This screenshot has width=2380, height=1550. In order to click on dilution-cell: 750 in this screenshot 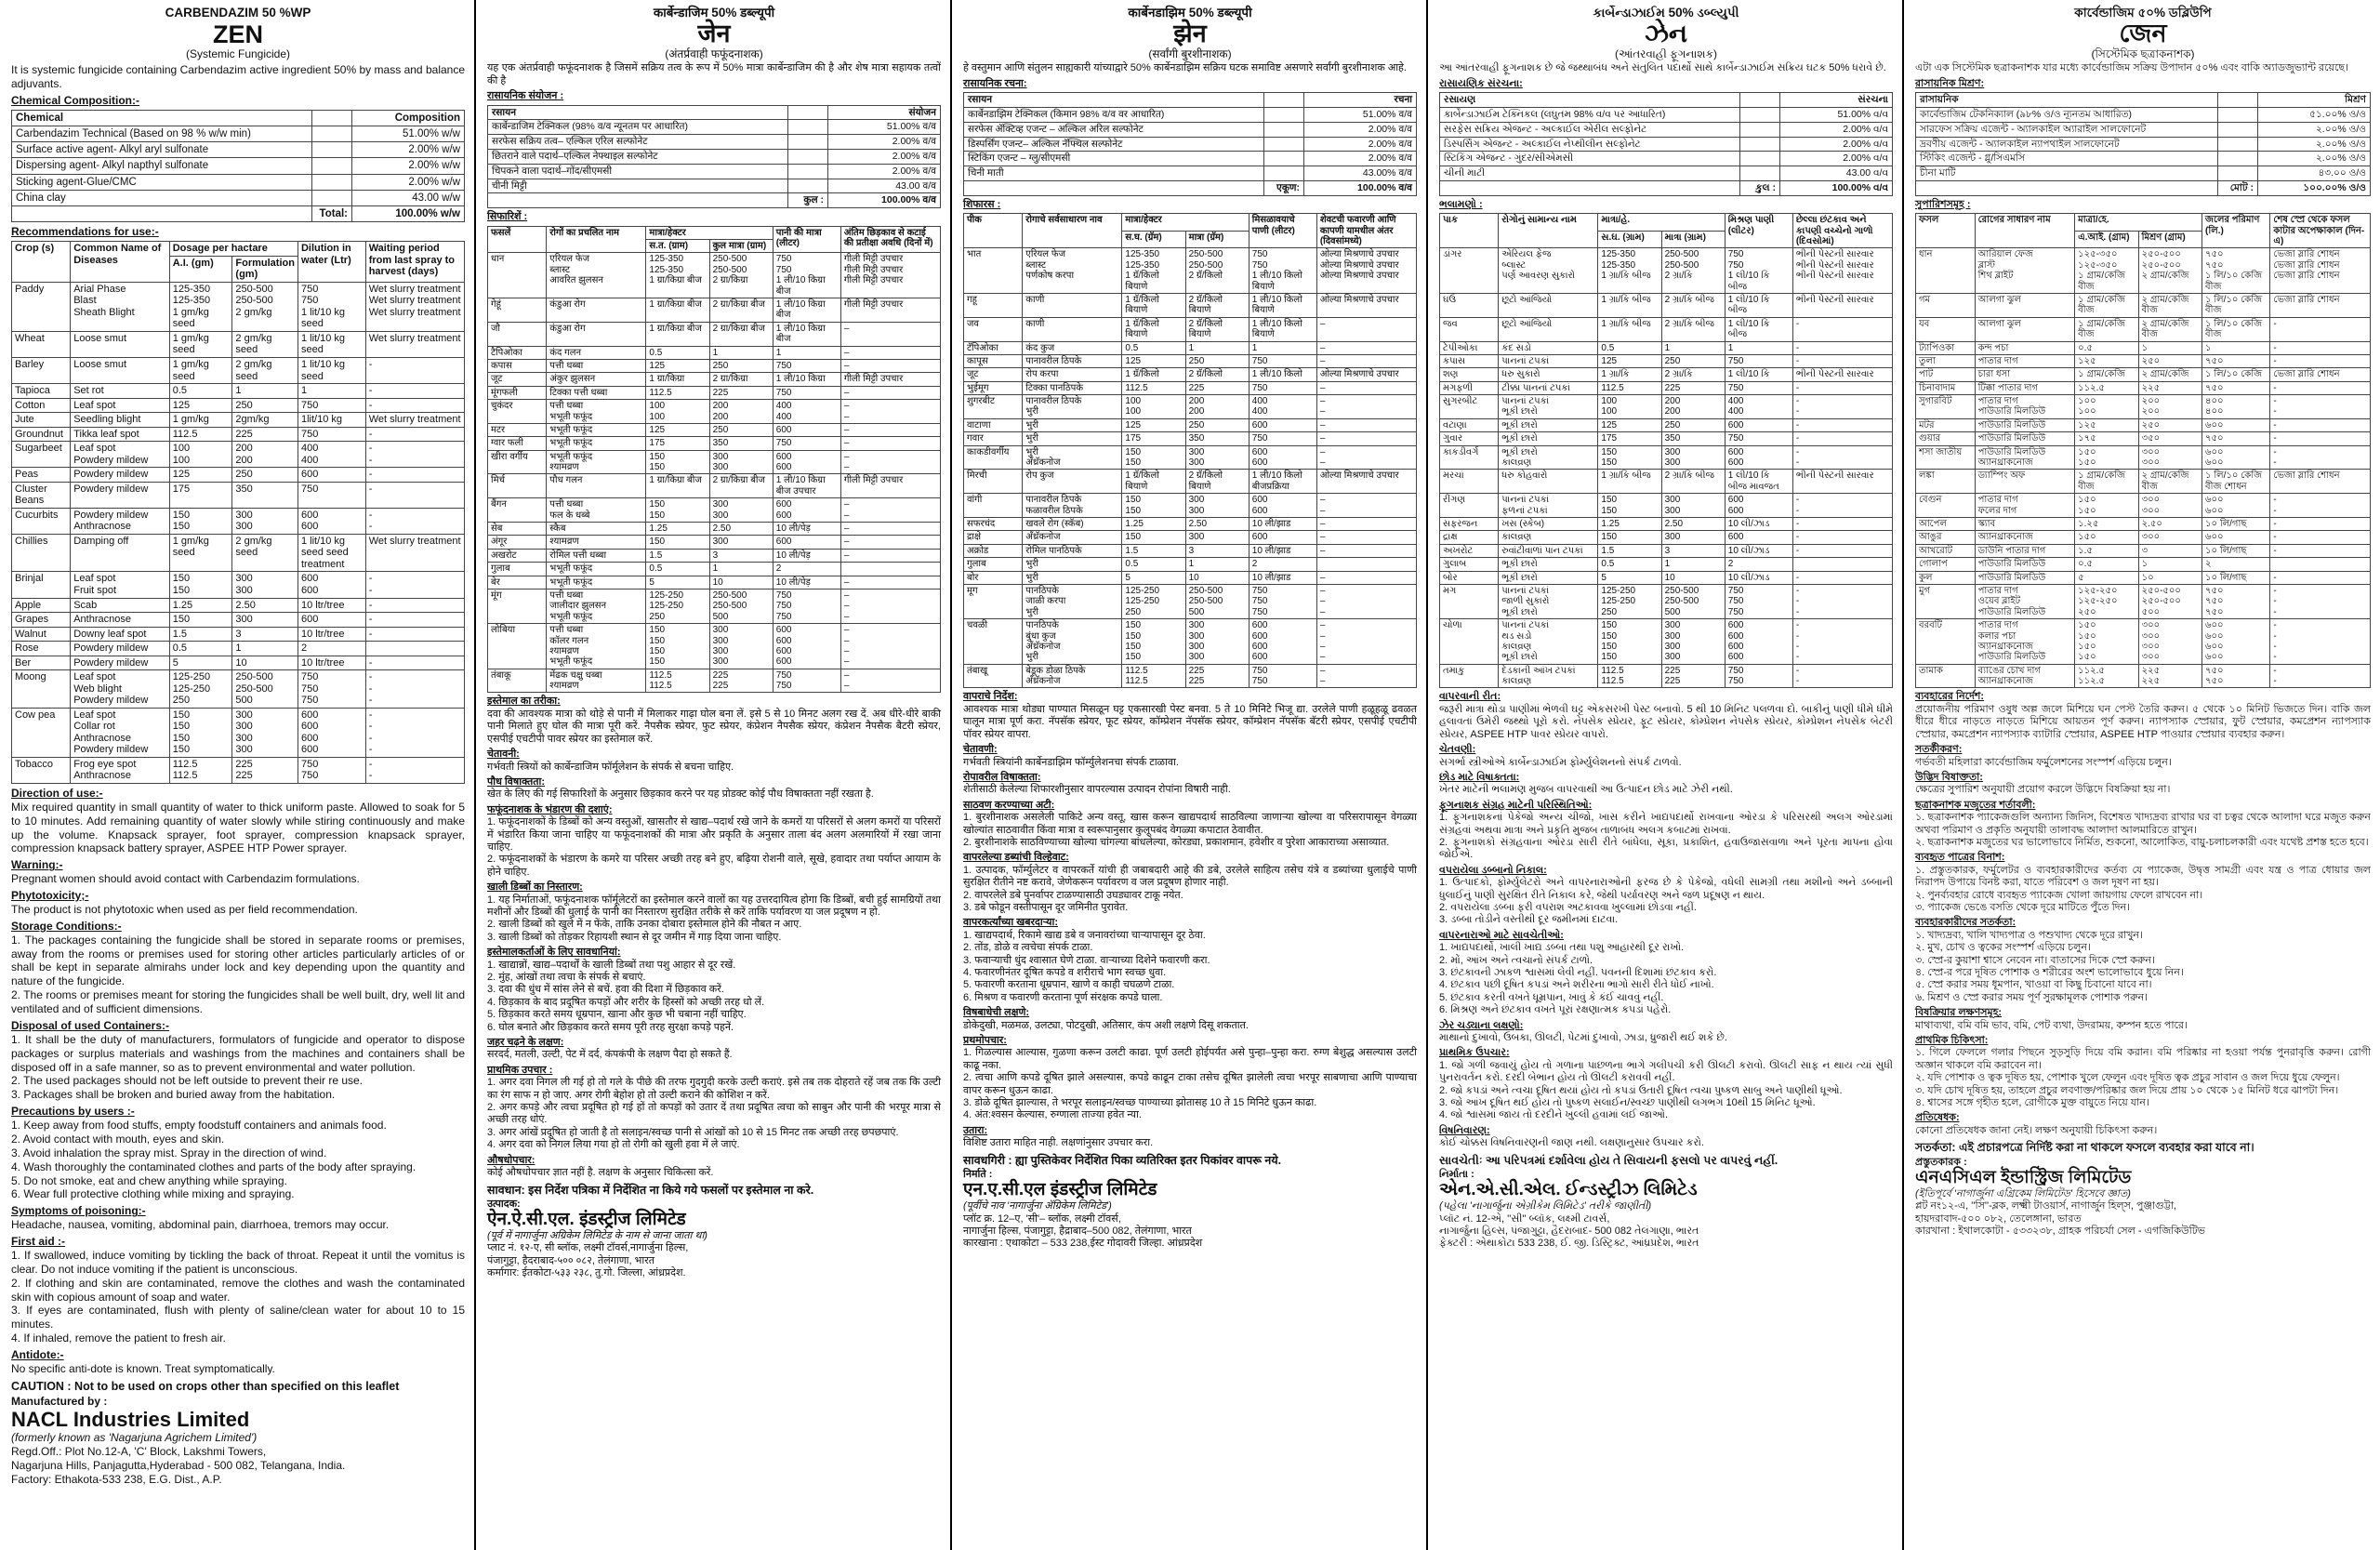, I will do `click(806, 393)`.